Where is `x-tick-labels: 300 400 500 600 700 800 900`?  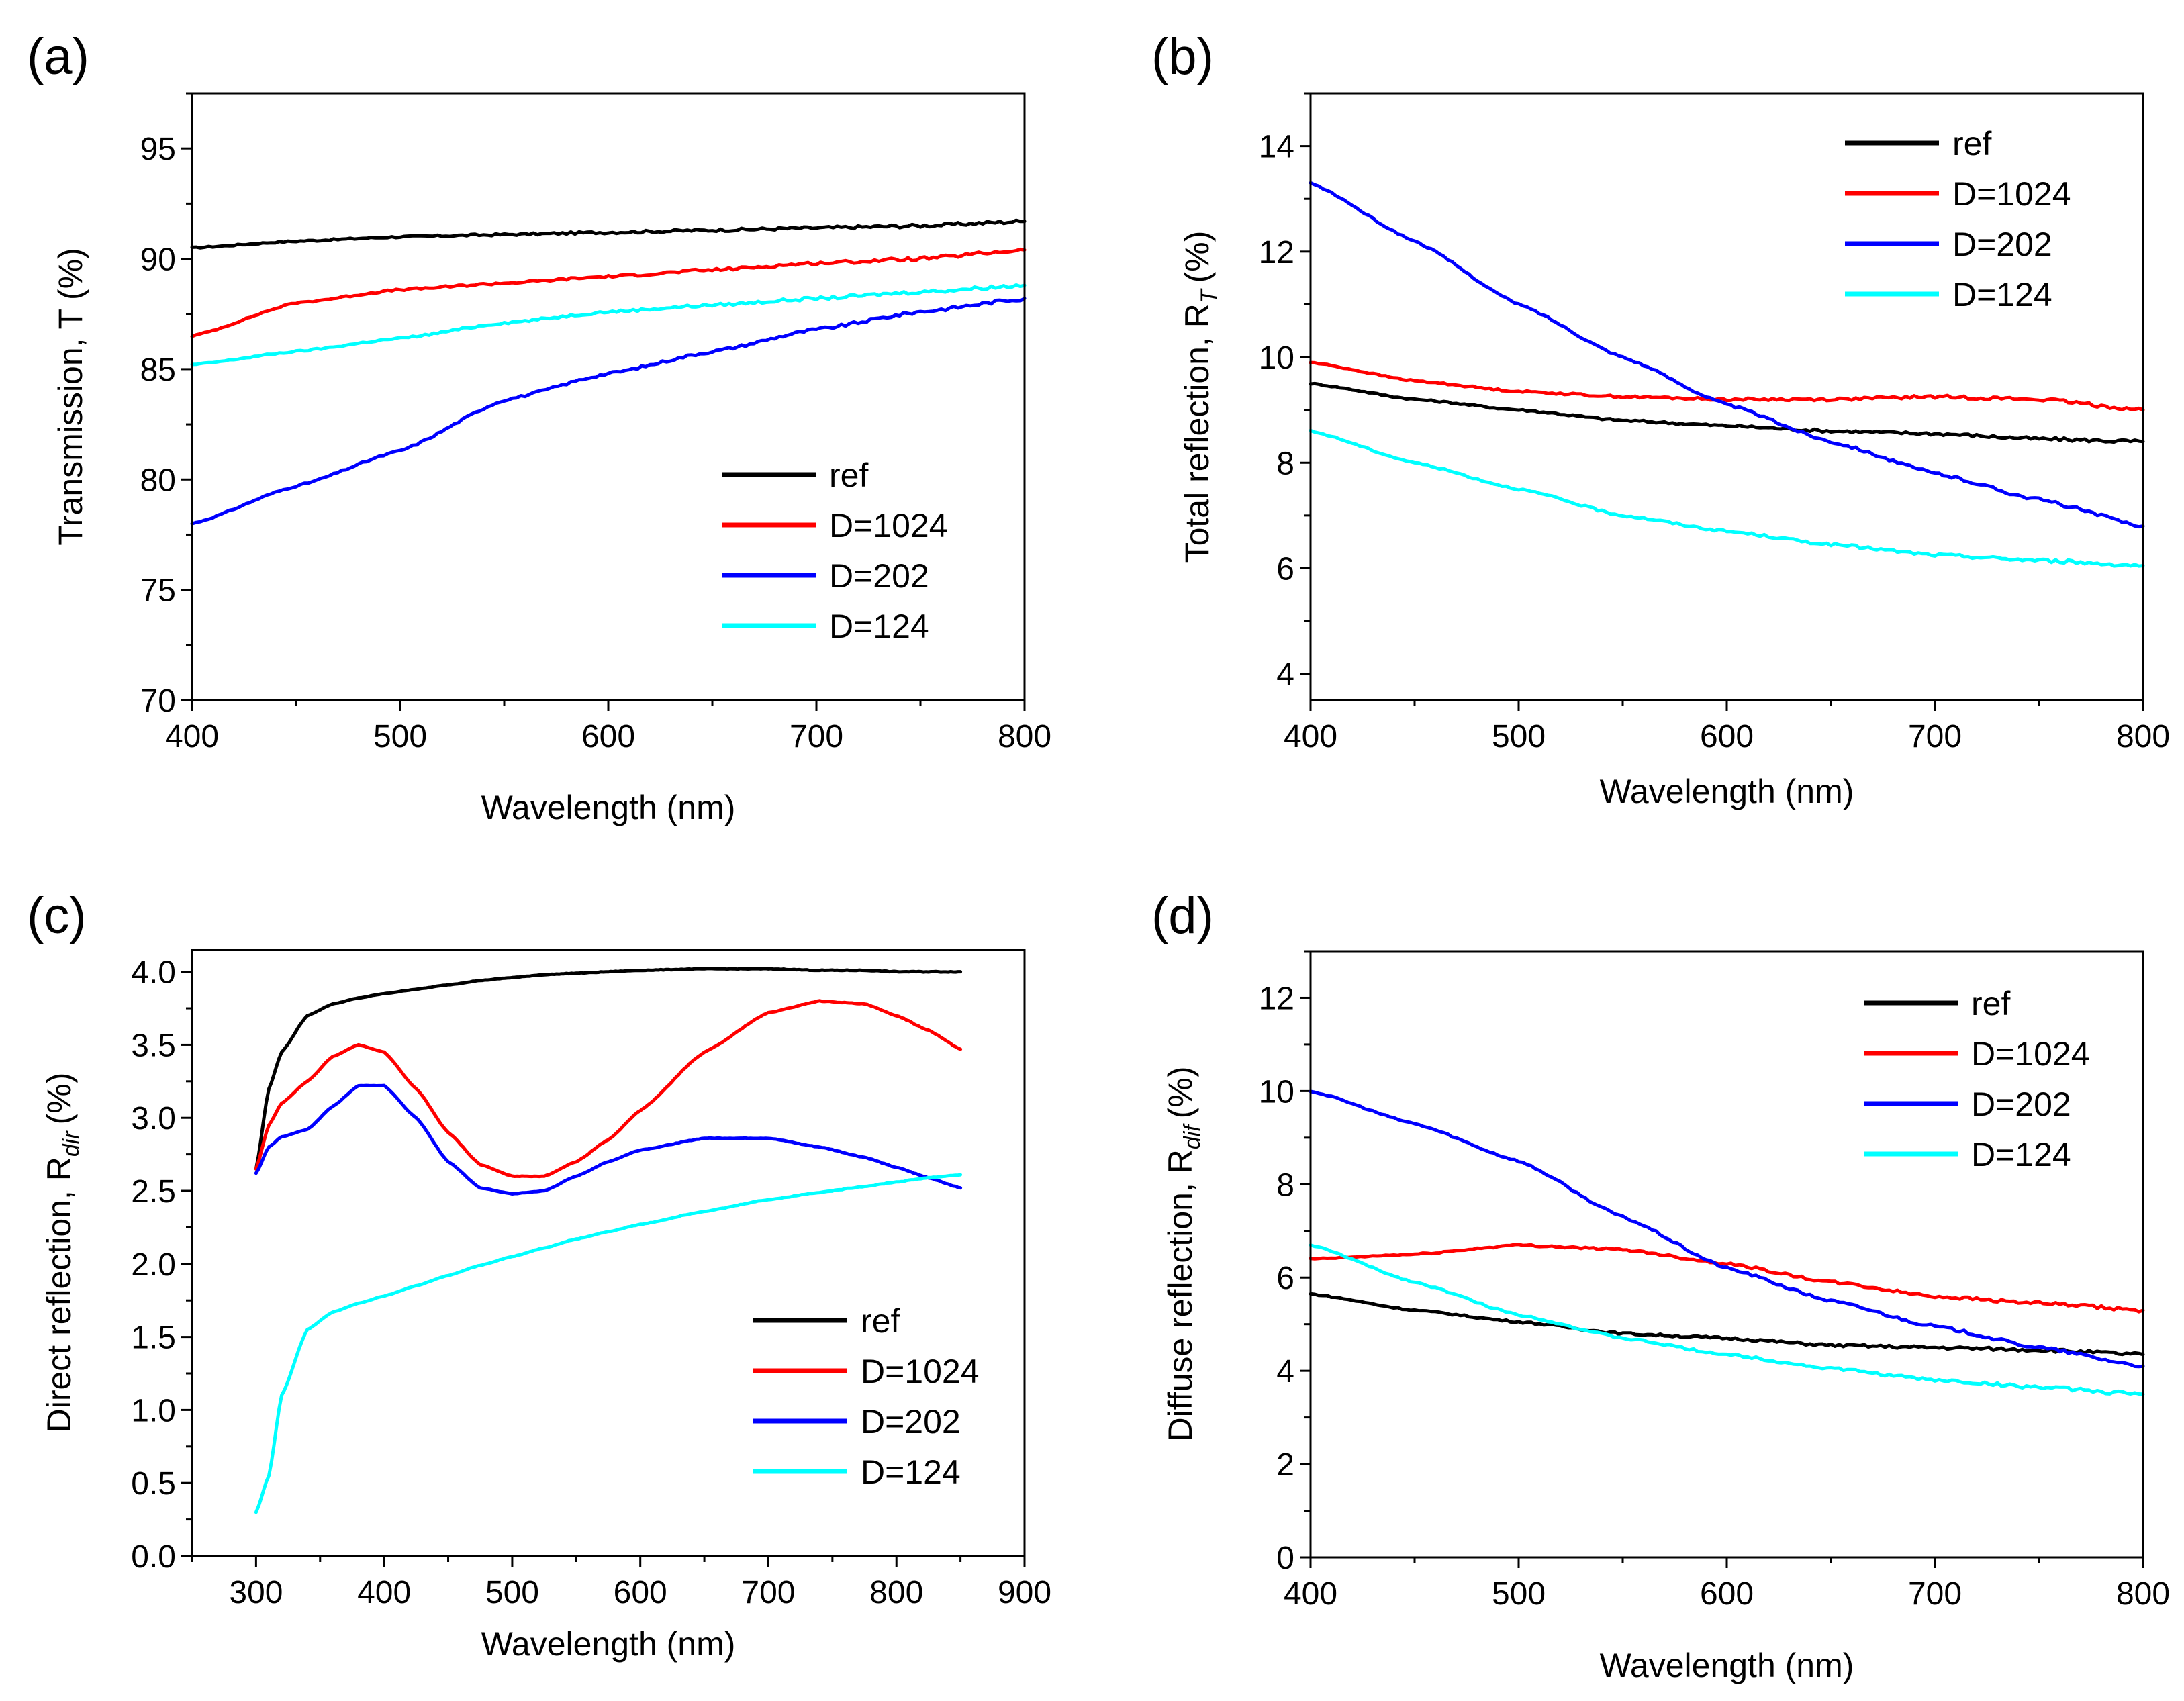
x-tick-labels: 300 400 500 600 700 800 900 is located at coordinates (640, 1592).